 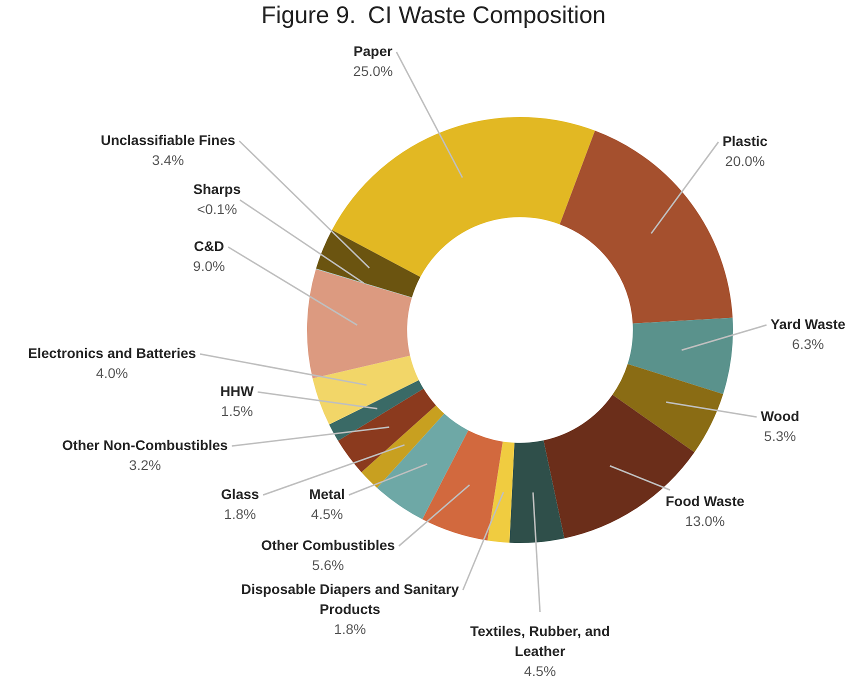 What do you see at coordinates (780, 436) in the screenshot?
I see `data-label: 5.3%` at bounding box center [780, 436].